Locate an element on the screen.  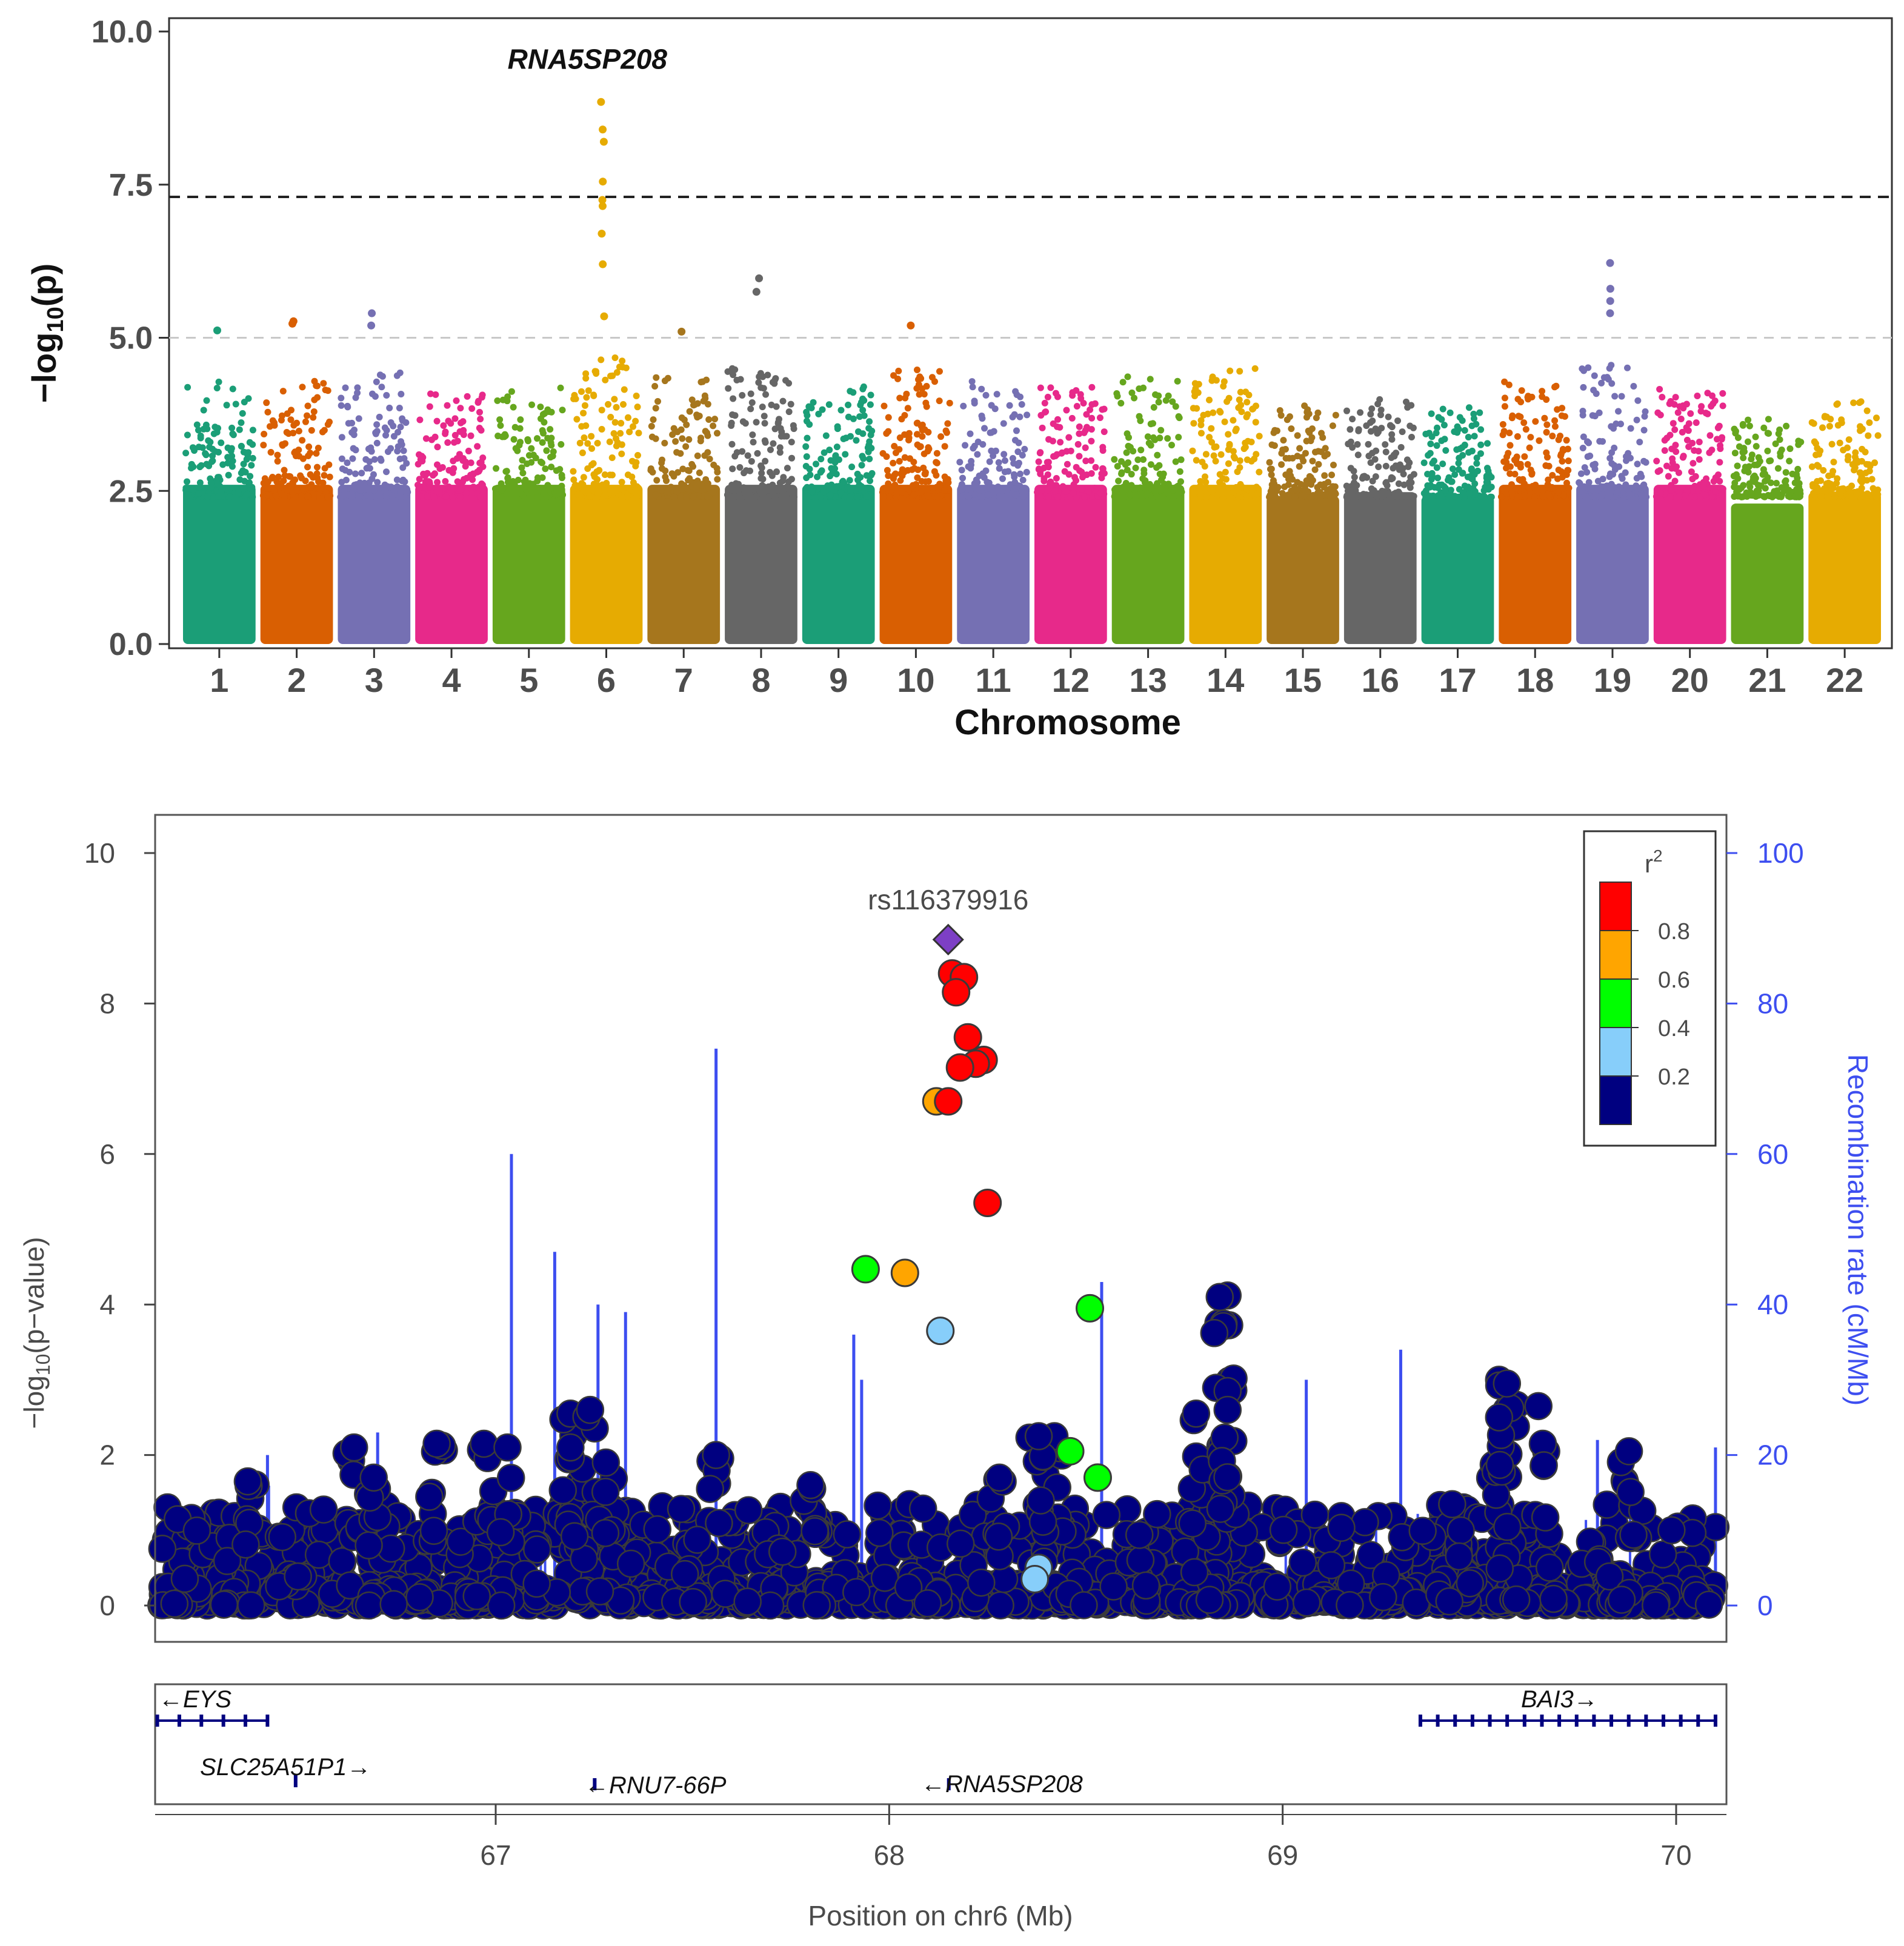
y-tick-label: 2.5 is located at coordinates (131, 491).